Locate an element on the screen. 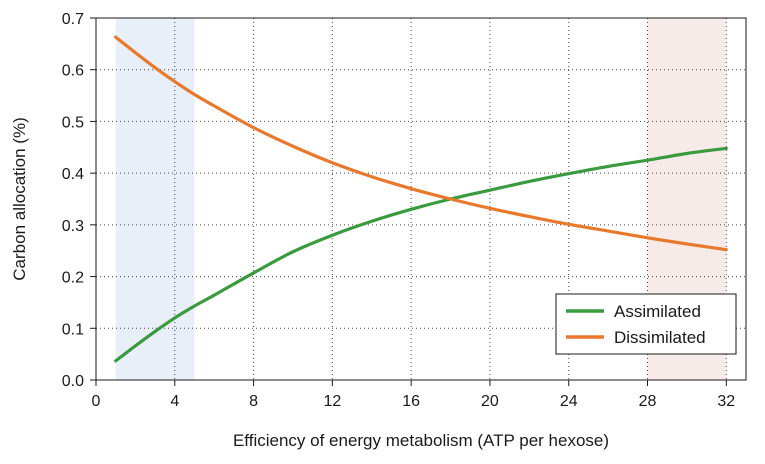 The height and width of the screenshot is (464, 765). x-tick-label: 28 is located at coordinates (648, 401).